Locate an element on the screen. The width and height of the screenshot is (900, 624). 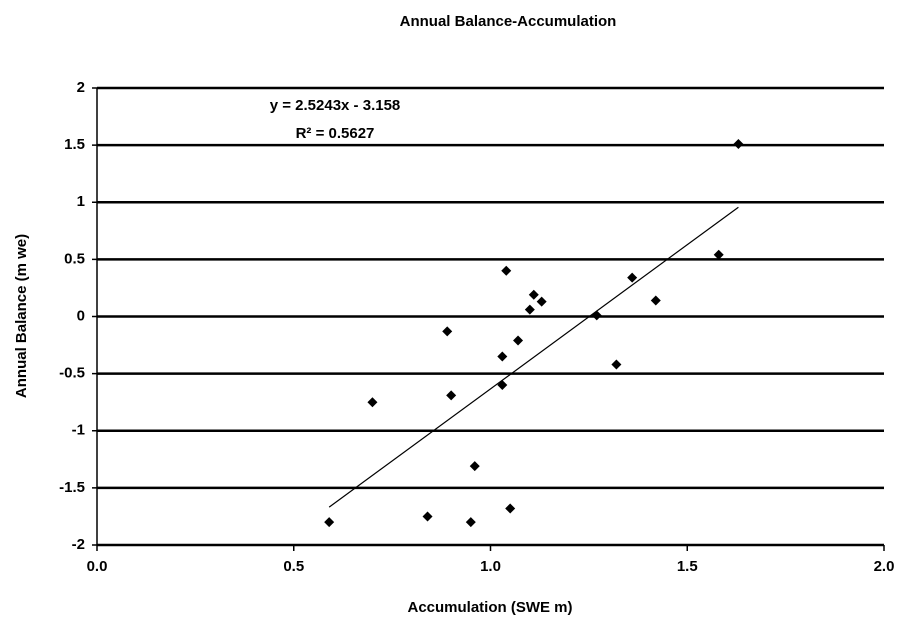
x-axis-label: Accumulation (SWE m) is located at coordinates (489, 607).